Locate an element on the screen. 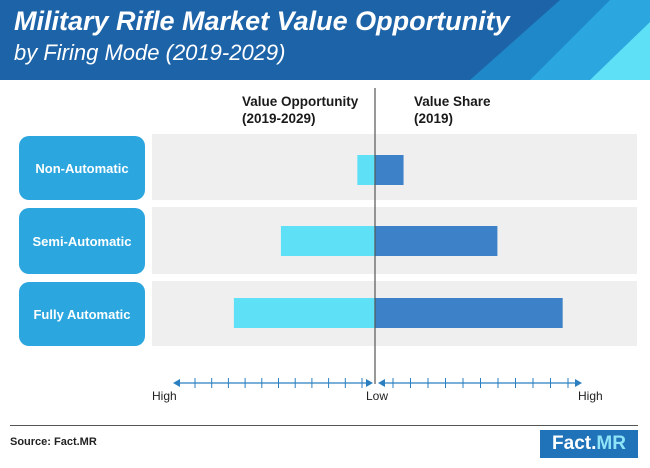  factmr-logo: Fact. MR is located at coordinates (589, 444).